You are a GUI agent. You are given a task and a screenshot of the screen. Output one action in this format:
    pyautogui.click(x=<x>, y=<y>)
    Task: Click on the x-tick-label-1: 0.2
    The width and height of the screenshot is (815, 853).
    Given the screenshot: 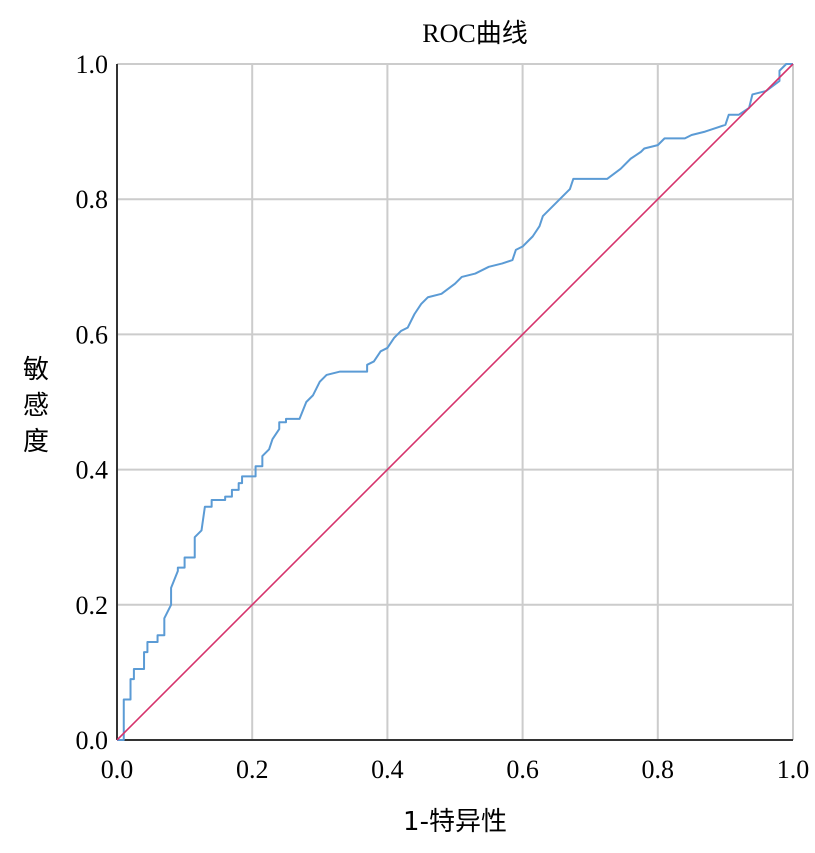 What is the action you would take?
    pyautogui.click(x=252, y=769)
    